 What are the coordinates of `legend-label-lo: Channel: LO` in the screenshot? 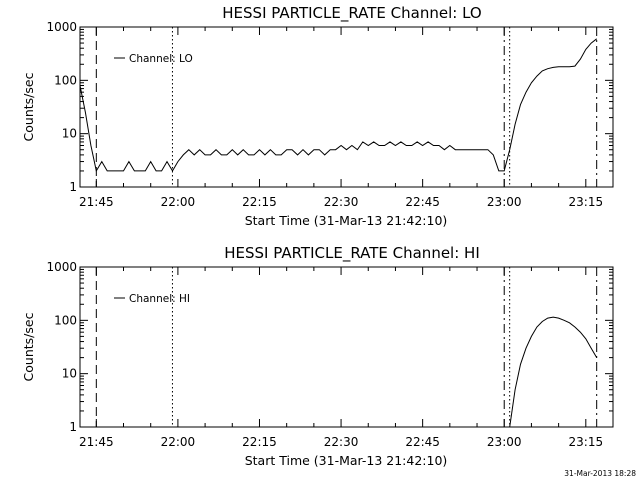 It's located at (161, 59).